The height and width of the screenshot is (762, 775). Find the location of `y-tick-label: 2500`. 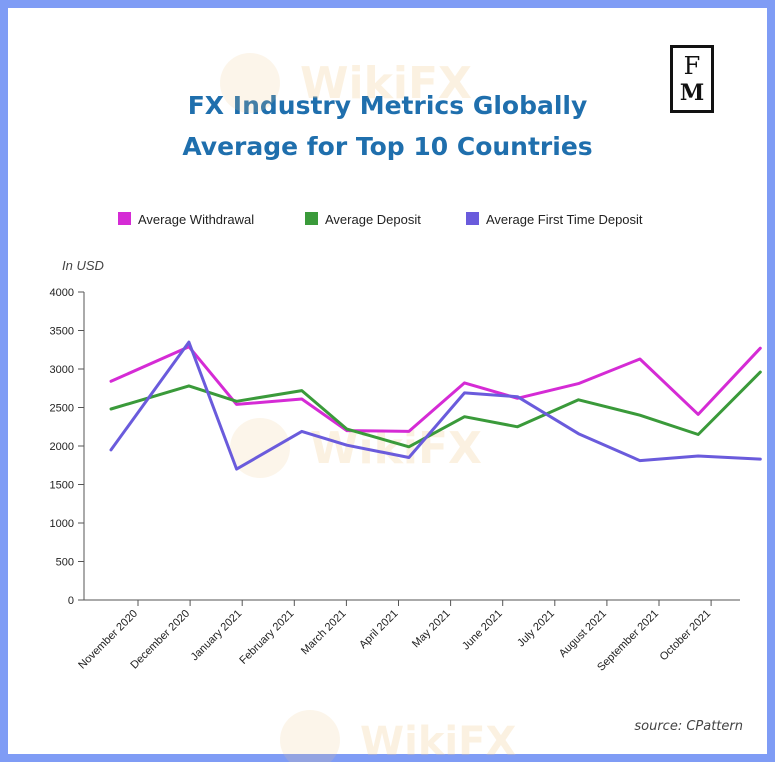

y-tick-label: 2500 is located at coordinates (62, 409).